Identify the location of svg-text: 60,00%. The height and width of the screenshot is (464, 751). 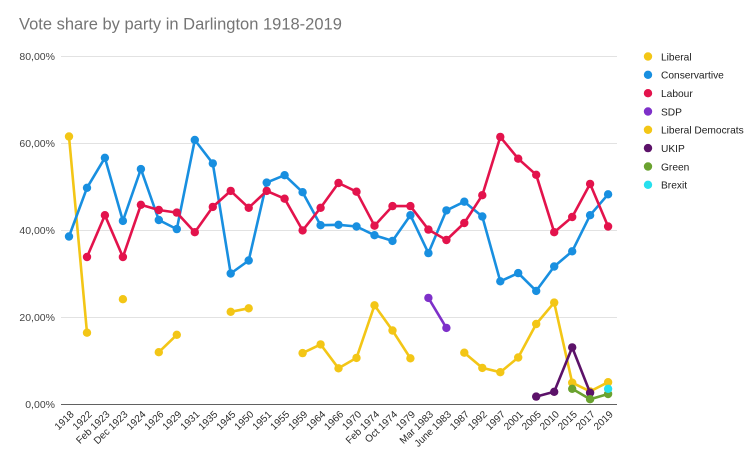
(37, 144).